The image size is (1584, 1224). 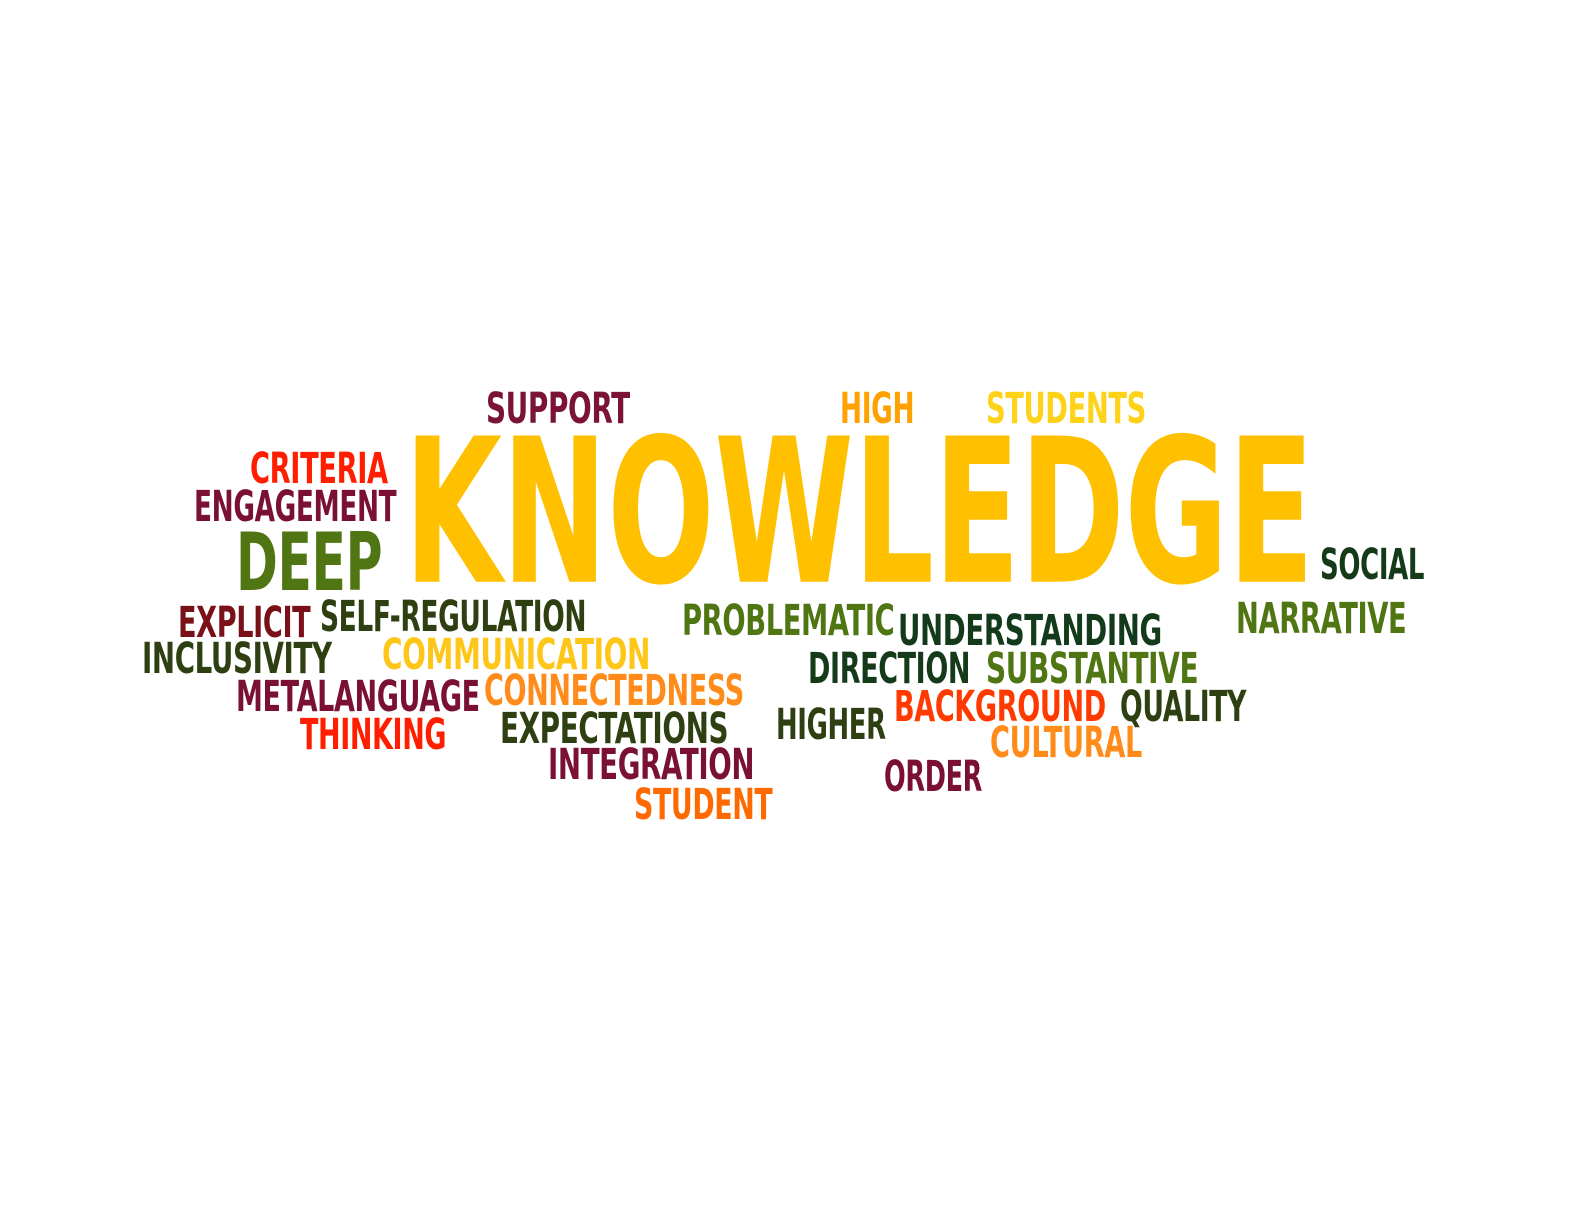 I want to click on word-engagement: ENGAGEMENT, so click(x=295, y=507).